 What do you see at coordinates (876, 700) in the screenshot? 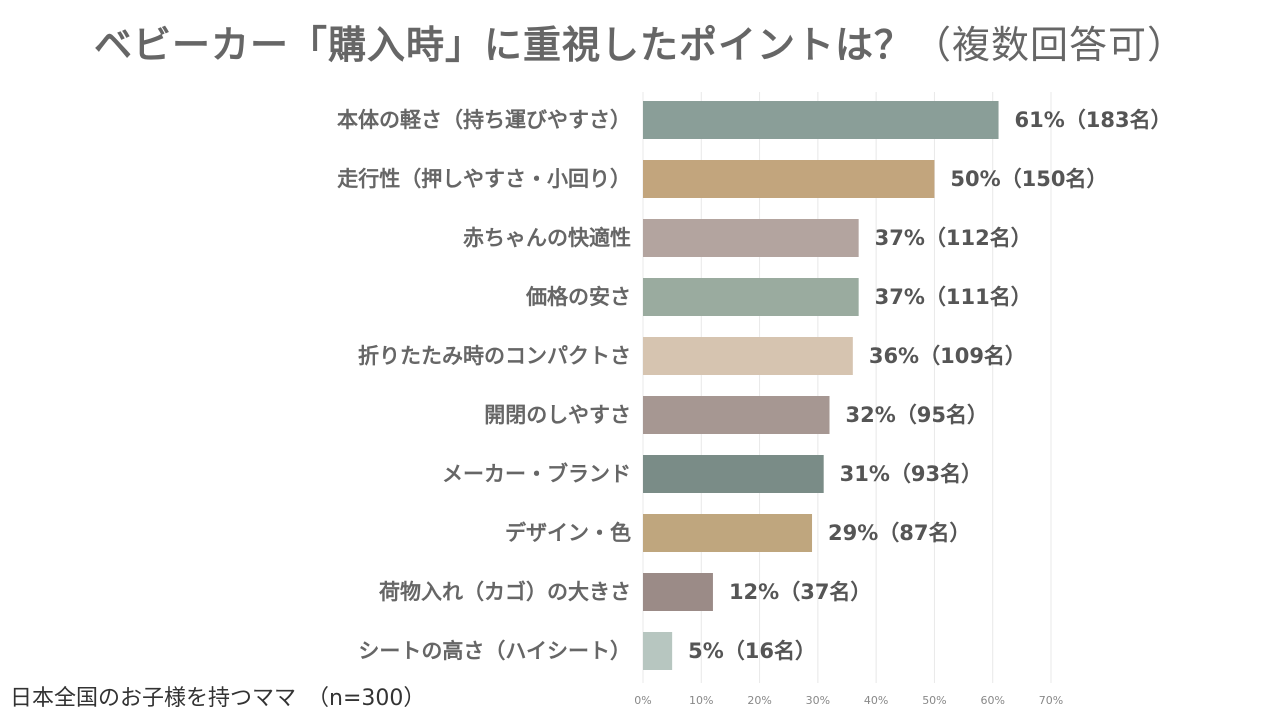
I see `x-tick-label: 40%` at bounding box center [876, 700].